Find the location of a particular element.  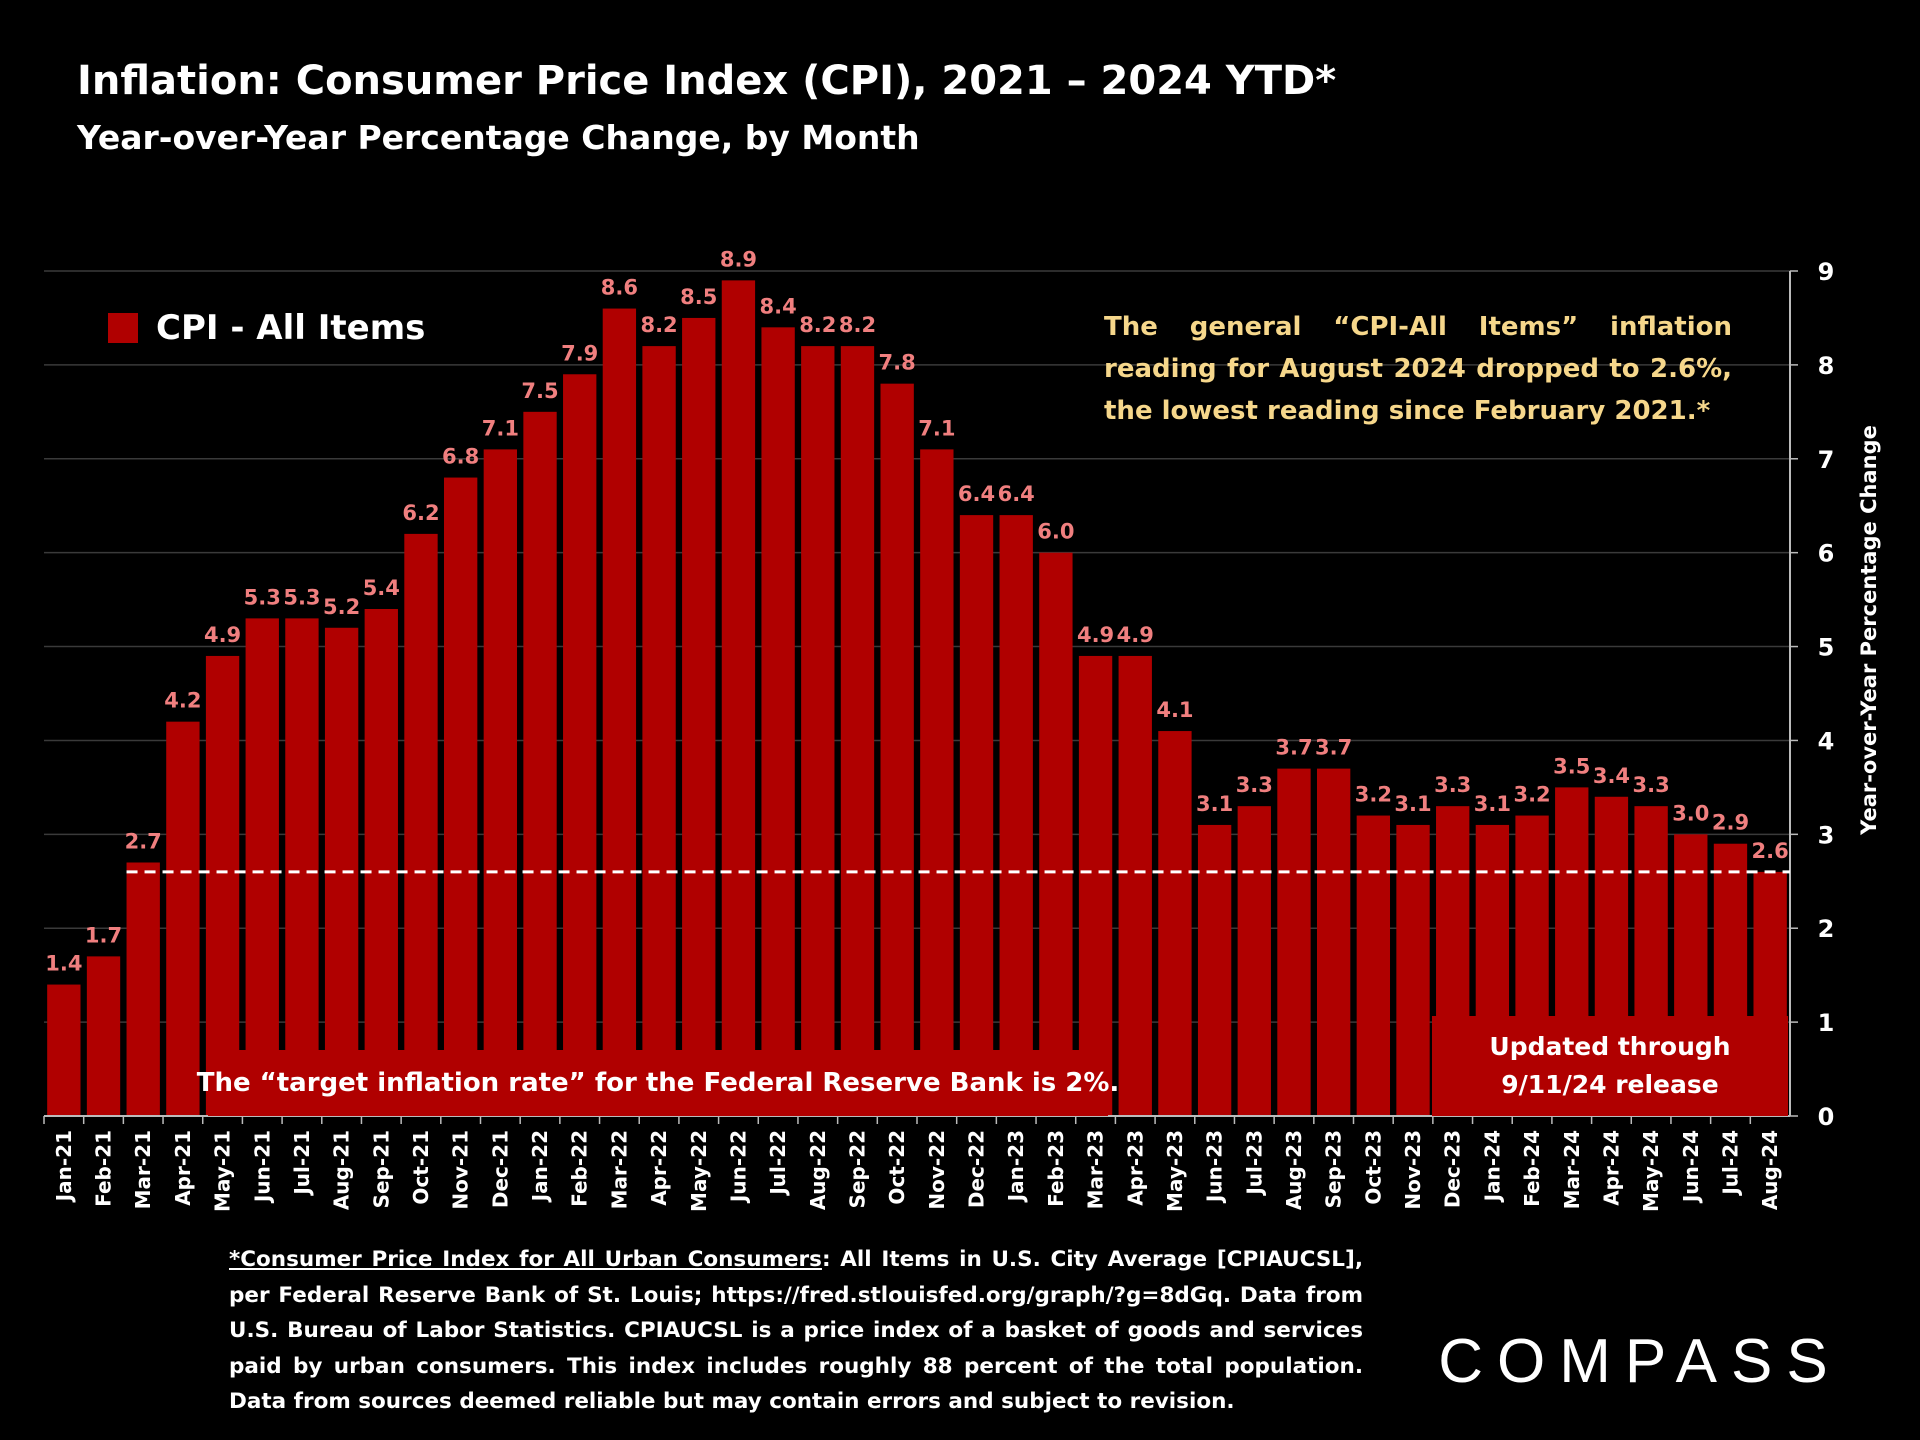

x-tick-label: Feb-24 is located at coordinates (1532, 1168).